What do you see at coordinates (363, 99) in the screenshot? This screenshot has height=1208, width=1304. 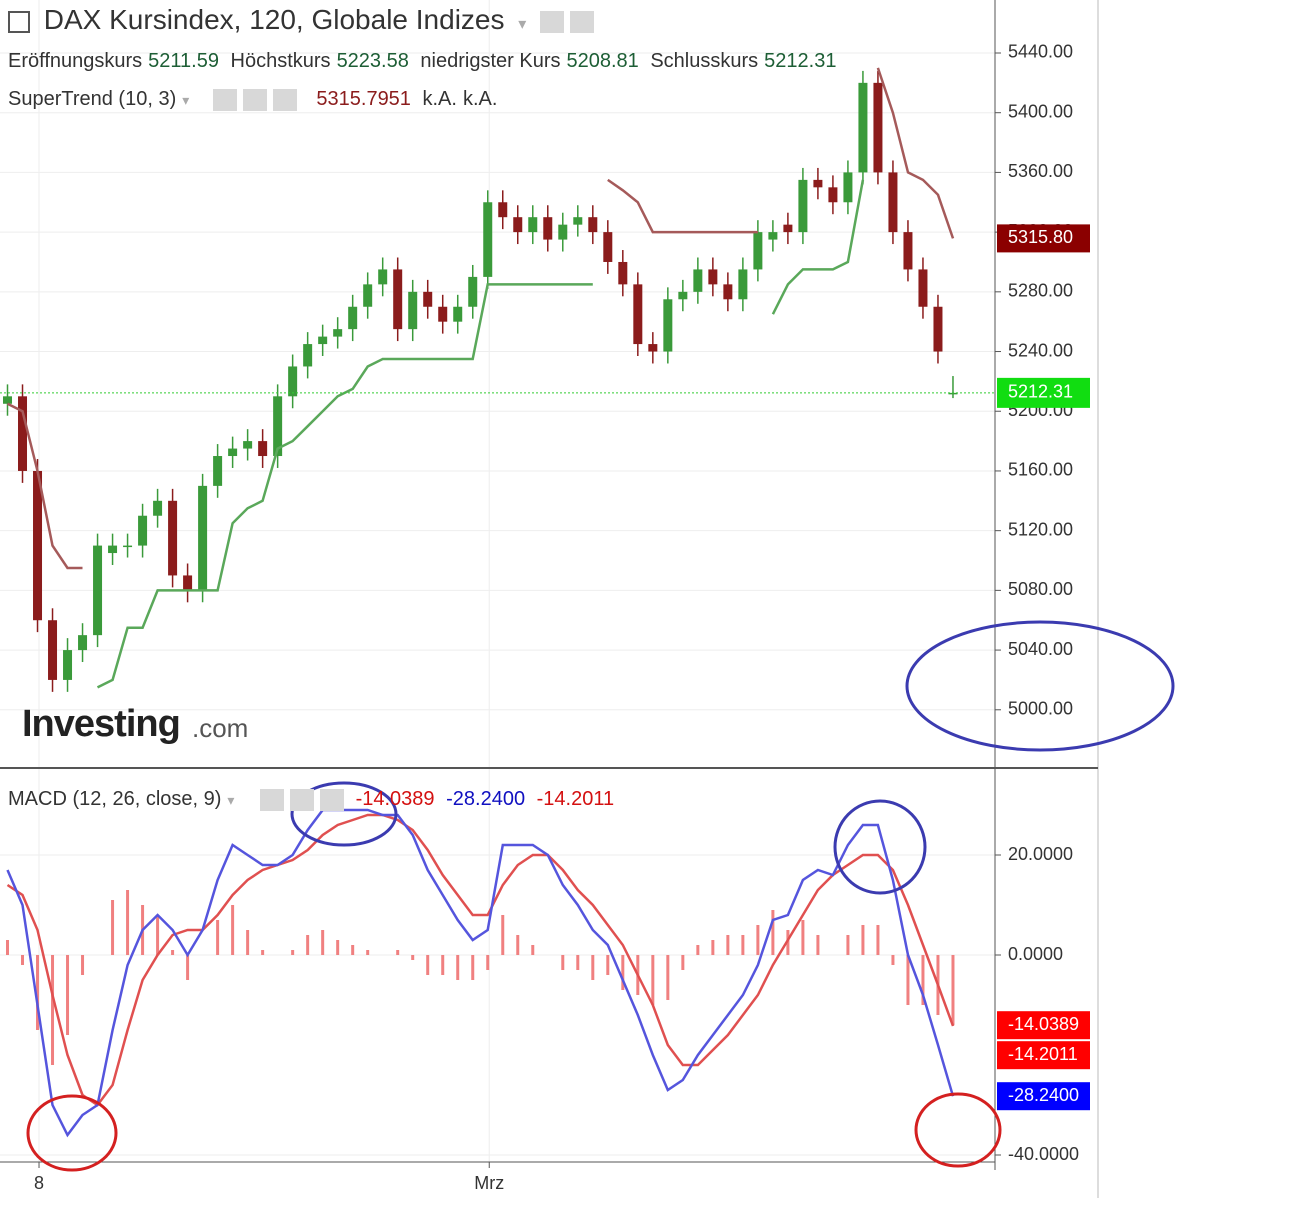 I see `indicator-value: 5315.7951` at bounding box center [363, 99].